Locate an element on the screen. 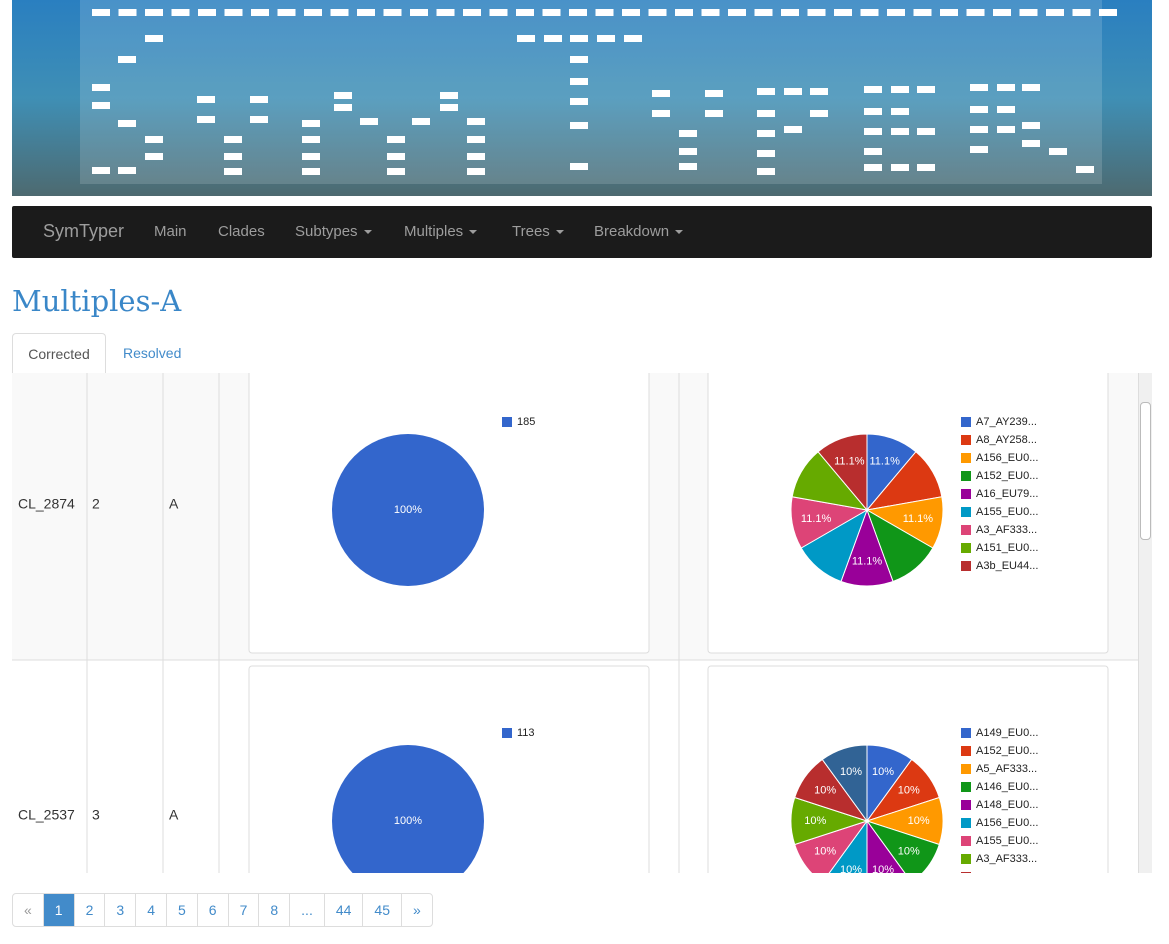 The height and width of the screenshot is (944, 1169). page-link: » is located at coordinates (416, 910).